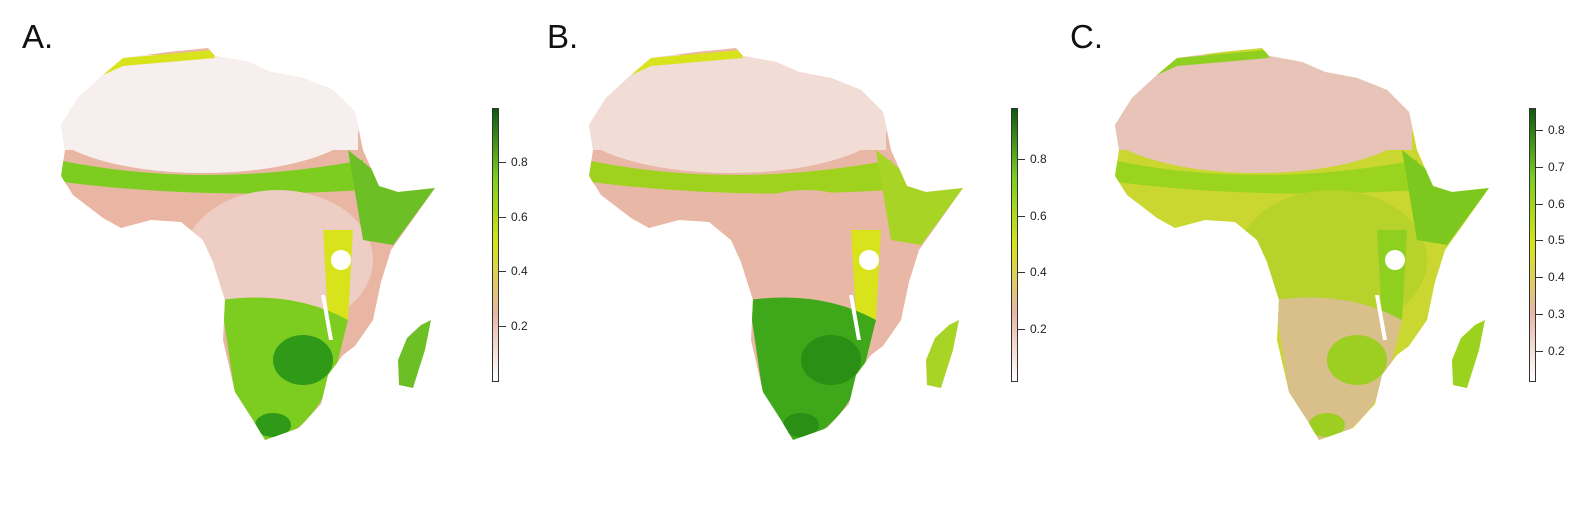 The height and width of the screenshot is (520, 1576). I want to click on legend-tick-label: 0.7, so click(1556, 166).